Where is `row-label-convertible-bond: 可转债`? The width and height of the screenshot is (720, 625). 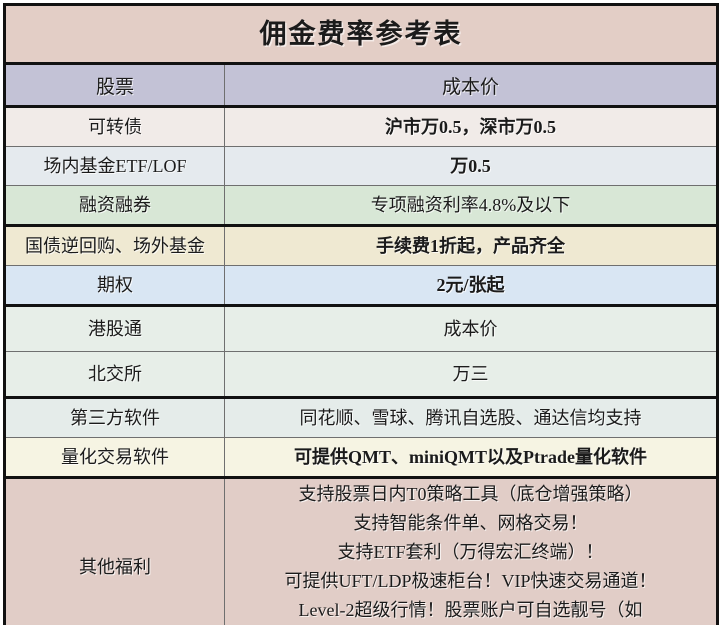
row-label-convertible-bond: 可转债 is located at coordinates (114, 126).